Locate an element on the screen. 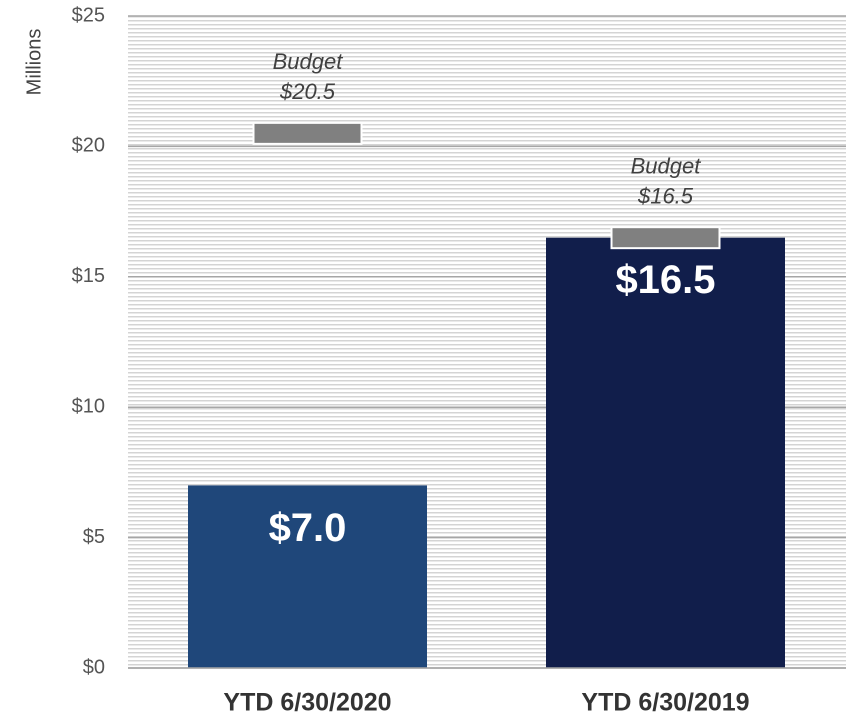  value-label: $16.5 is located at coordinates (665, 280).